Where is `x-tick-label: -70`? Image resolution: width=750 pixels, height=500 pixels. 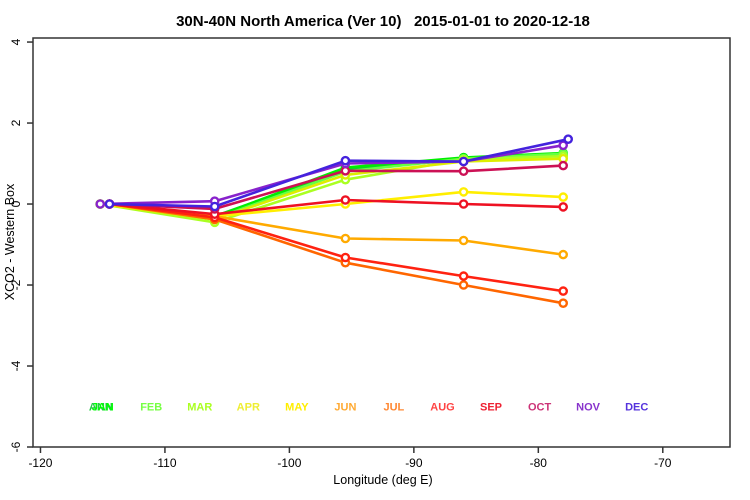 x-tick-label: -70 is located at coordinates (663, 463).